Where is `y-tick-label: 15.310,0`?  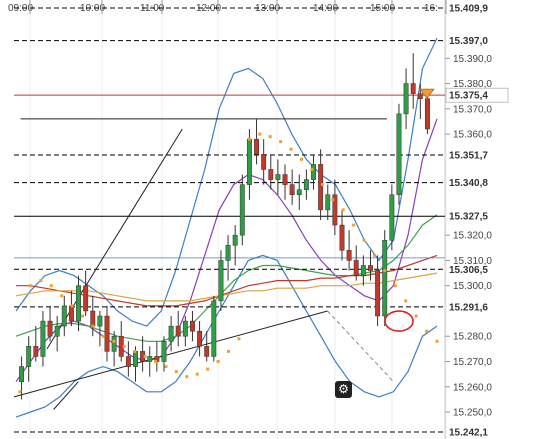
y-tick-label: 15.310,0 is located at coordinates (472, 261).